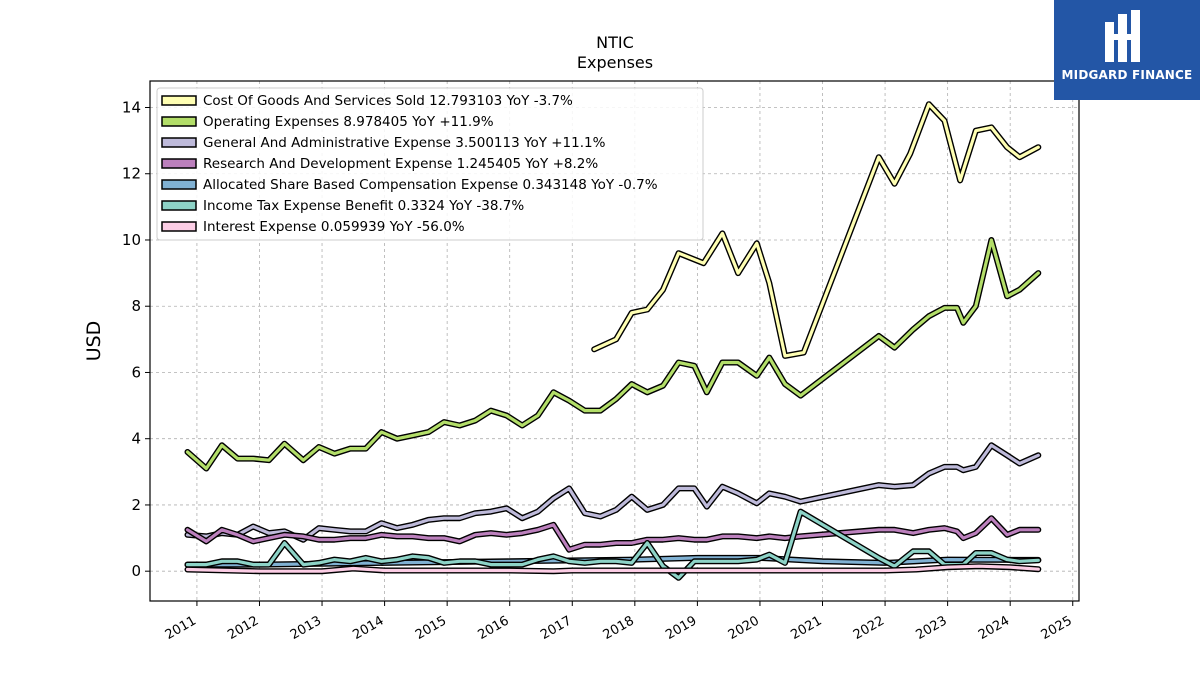  I want to click on x-tick-label: 2024, so click(994, 628).